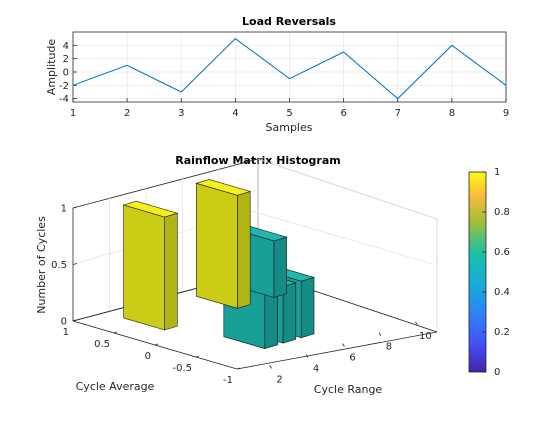  Describe the element at coordinates (452, 113) in the screenshot. I see `x-tick-label: 8` at that location.